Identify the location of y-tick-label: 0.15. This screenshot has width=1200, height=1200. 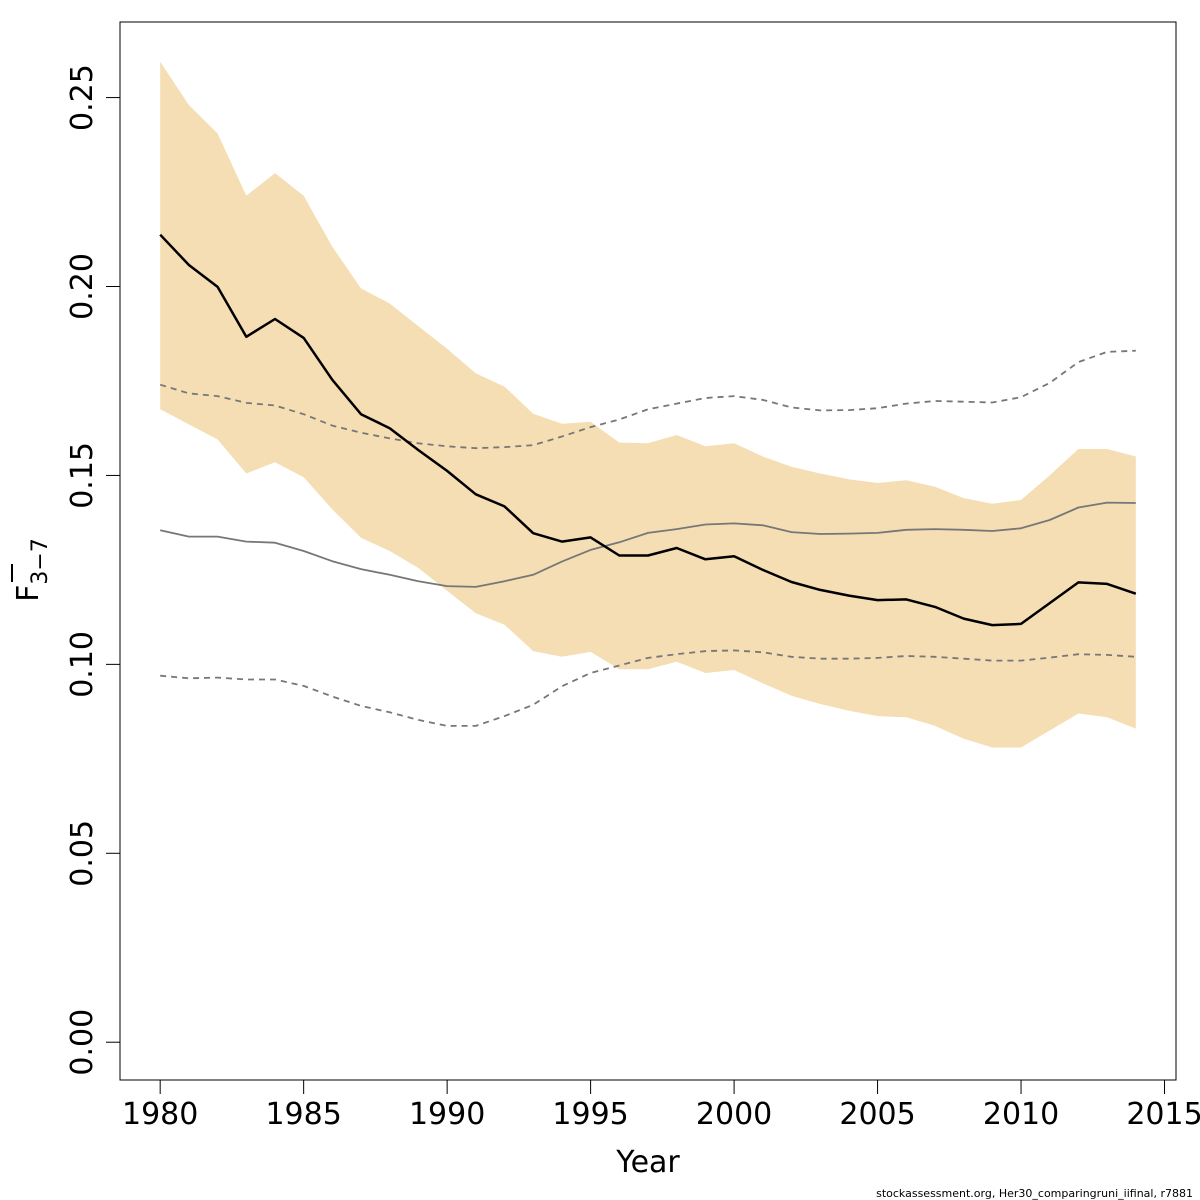
(82, 475).